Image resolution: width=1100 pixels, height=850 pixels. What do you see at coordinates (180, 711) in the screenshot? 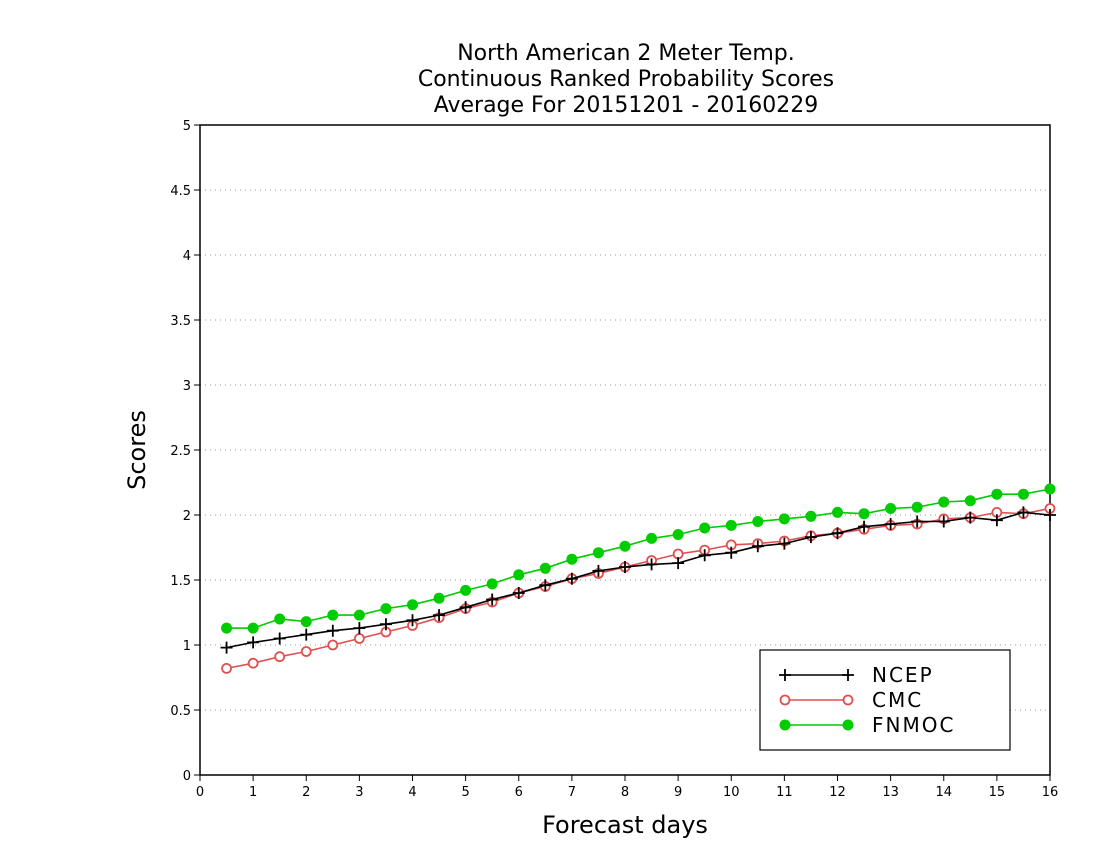
I see `y-tick-label: 0.5` at bounding box center [180, 711].